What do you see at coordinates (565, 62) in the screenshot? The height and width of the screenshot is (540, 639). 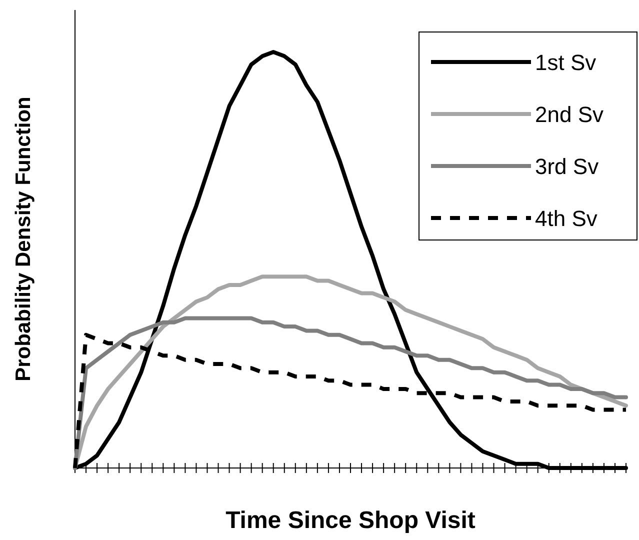 I see `legend-label: 1st Sv` at bounding box center [565, 62].